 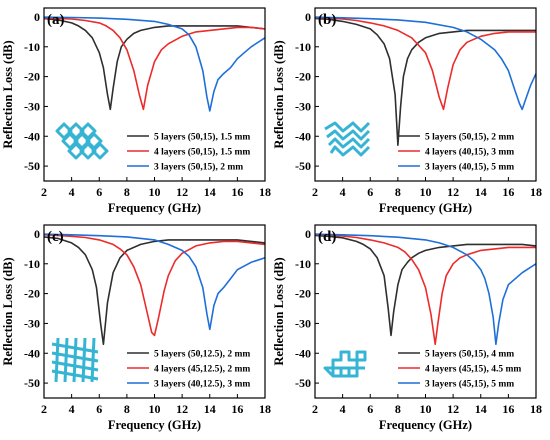 I want to click on legend-label-1: 5 layers (50,15), 1.5 mm, so click(x=202, y=137).